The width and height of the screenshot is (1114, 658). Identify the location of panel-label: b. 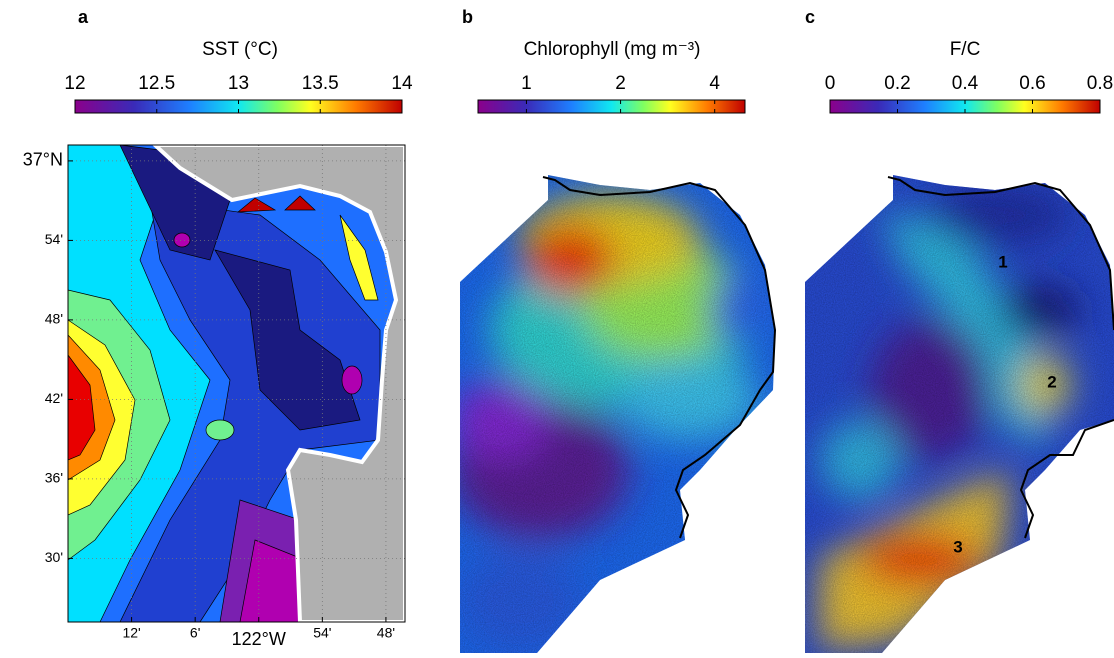
(467, 17).